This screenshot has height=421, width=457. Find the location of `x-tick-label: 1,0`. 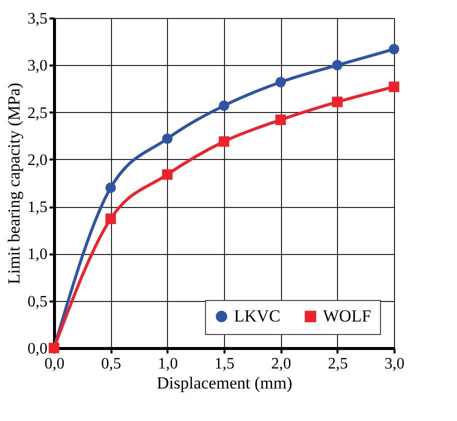

x-tick-label: 1,0 is located at coordinates (168, 364).